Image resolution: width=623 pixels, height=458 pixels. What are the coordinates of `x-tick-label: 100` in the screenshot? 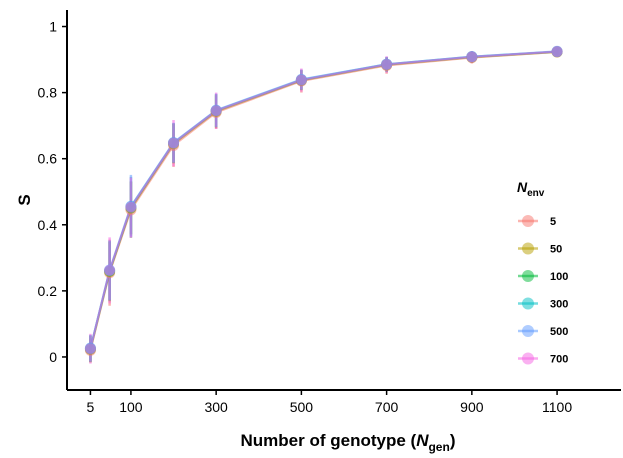 It's located at (131, 407).